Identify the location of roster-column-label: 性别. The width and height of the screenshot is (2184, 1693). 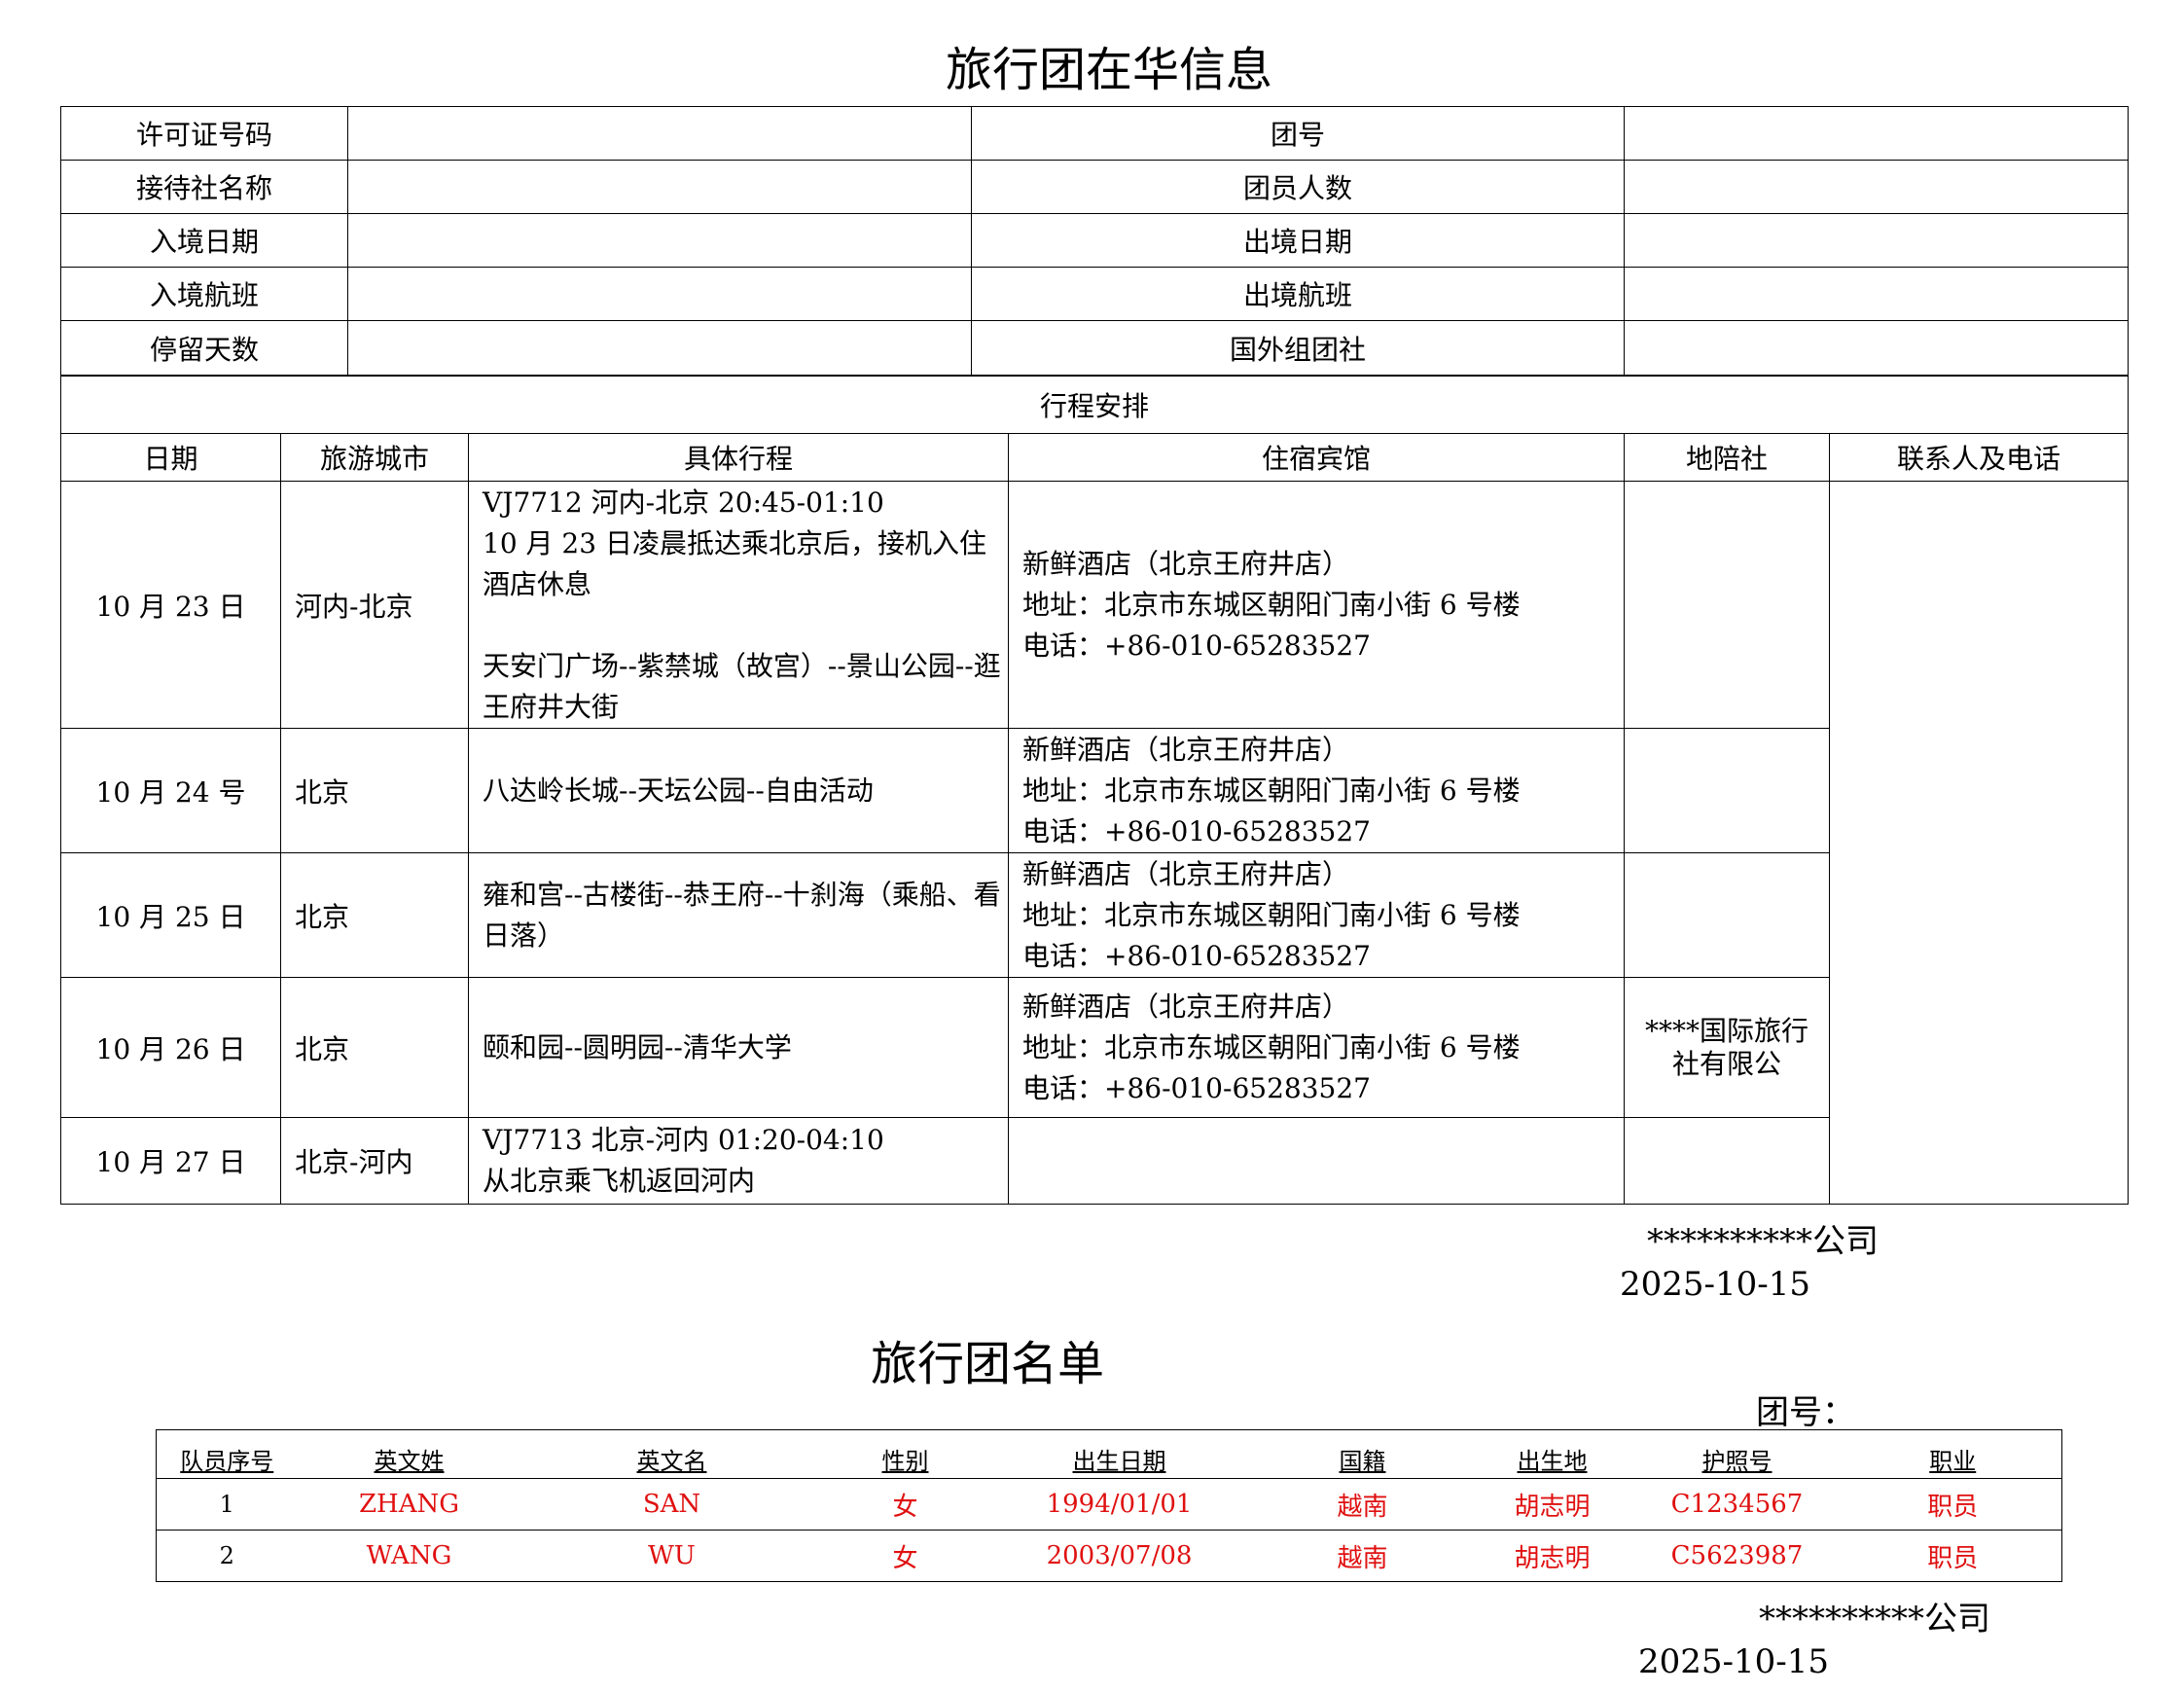
(905, 1461).